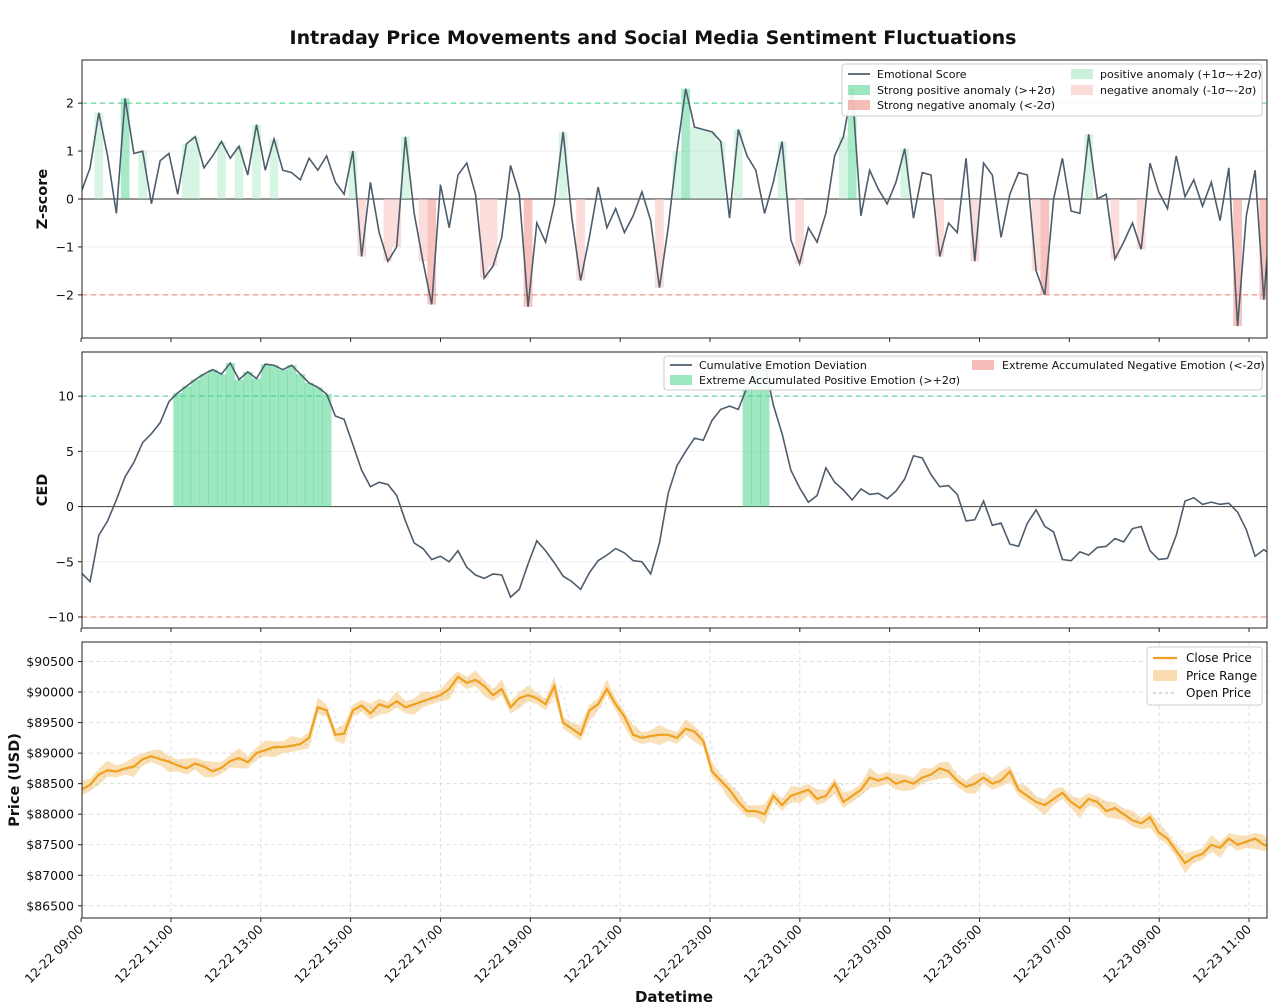 This screenshot has height=1008, width=1280. I want to click on y-tick-label: $89500, so click(50, 722).